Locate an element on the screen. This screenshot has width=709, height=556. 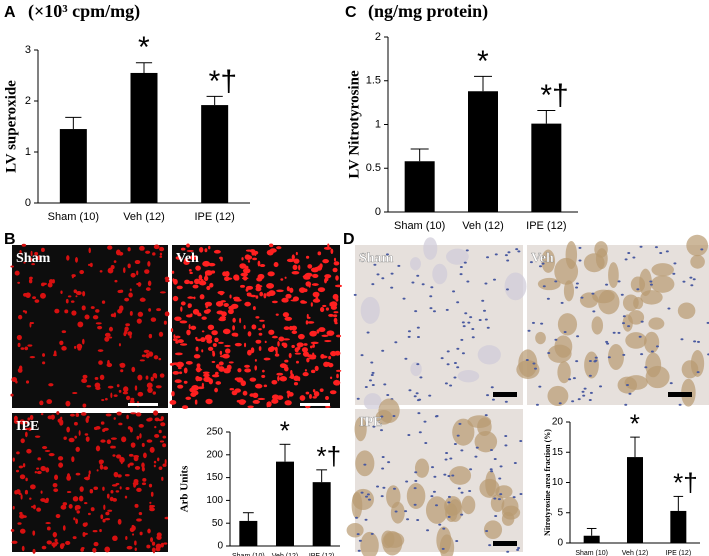
x-tick-label: IPE (12) is located at coordinates (678, 553).